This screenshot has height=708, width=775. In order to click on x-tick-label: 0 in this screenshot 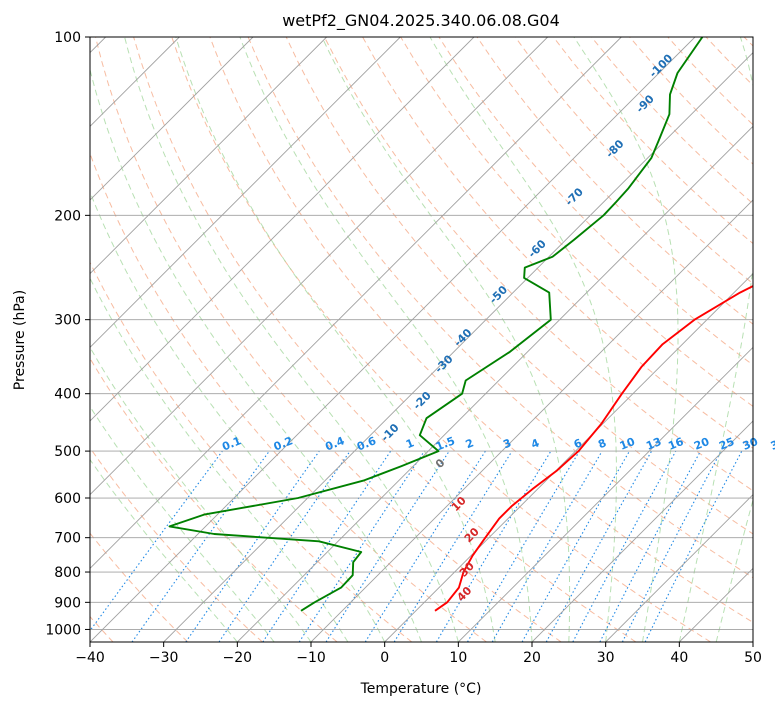, I will do `click(384, 658)`.